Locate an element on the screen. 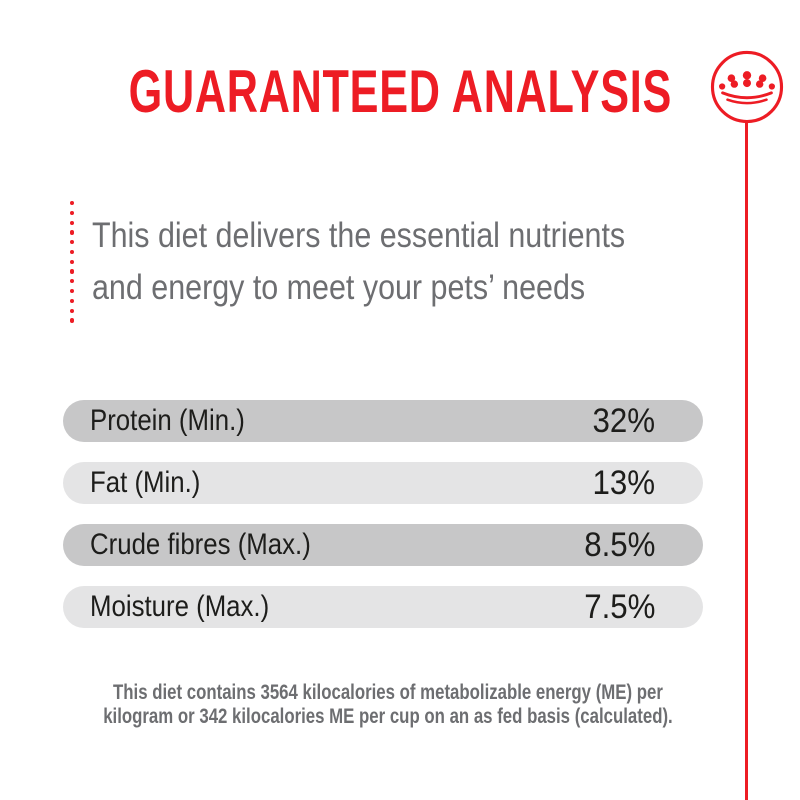  nutrient-value: 32% is located at coordinates (623, 420).